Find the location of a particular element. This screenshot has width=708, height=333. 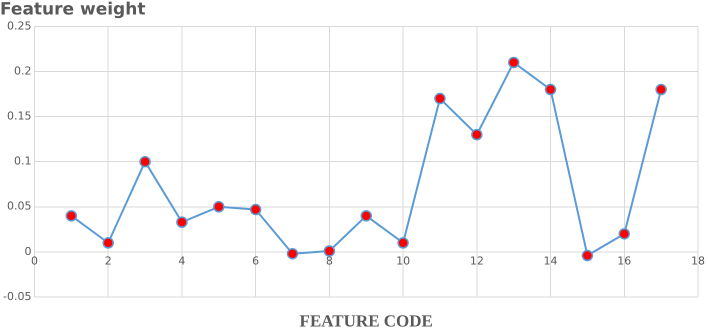

x-axis-title: FEATURE CODE is located at coordinates (366, 320).